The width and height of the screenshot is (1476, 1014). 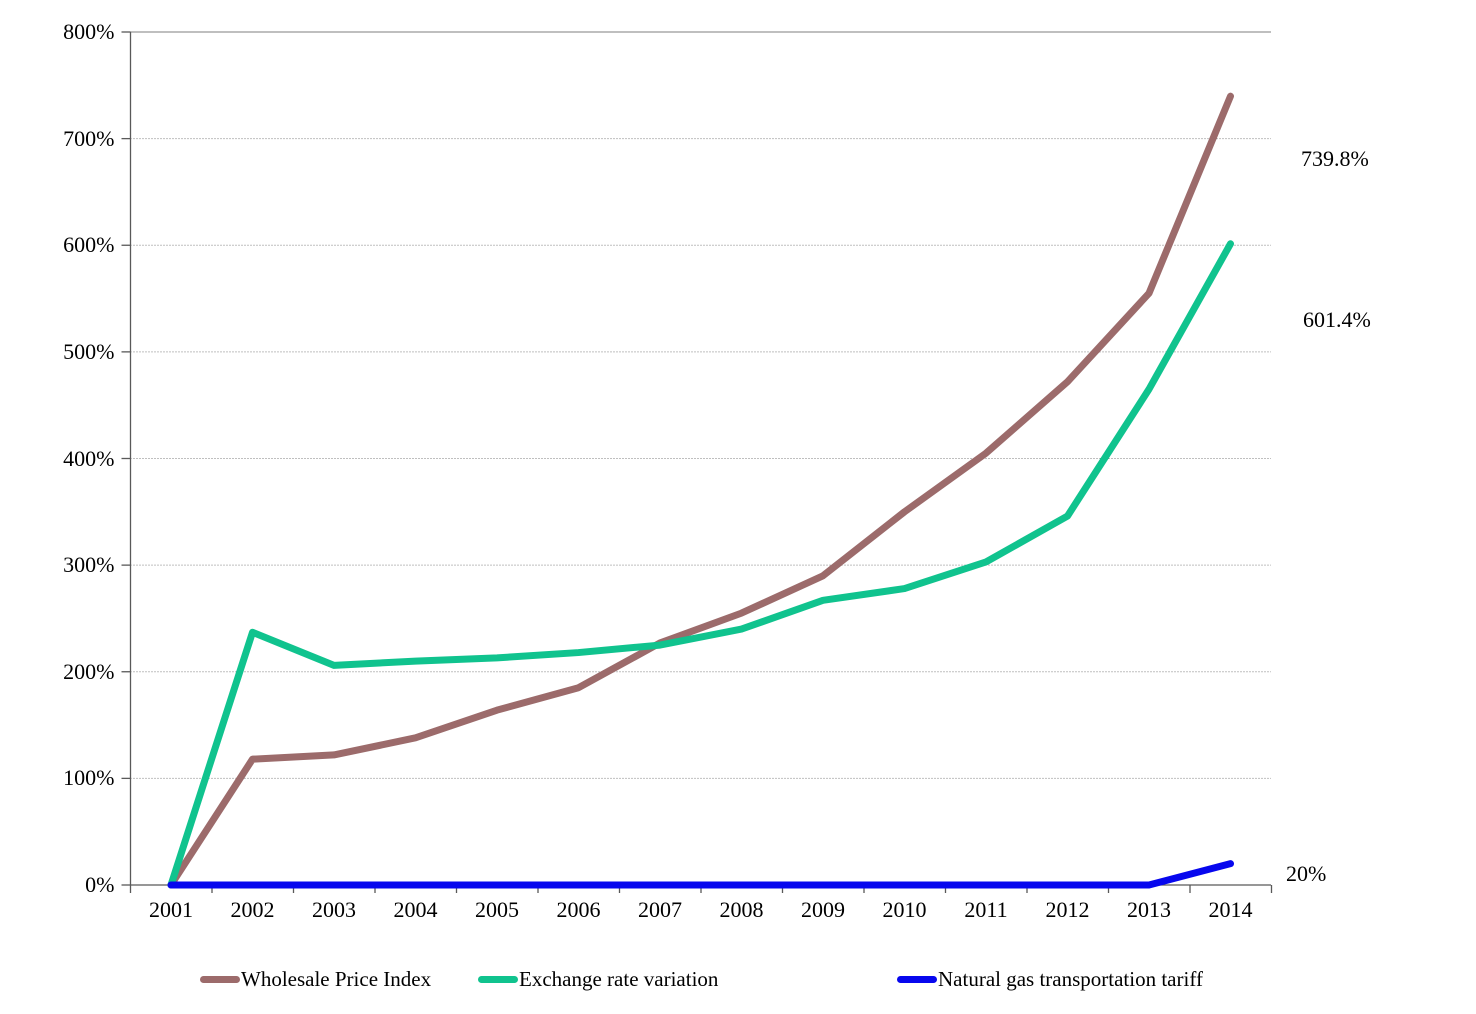 What do you see at coordinates (89, 458) in the screenshot?
I see `y-axis-tick-label: 400%` at bounding box center [89, 458].